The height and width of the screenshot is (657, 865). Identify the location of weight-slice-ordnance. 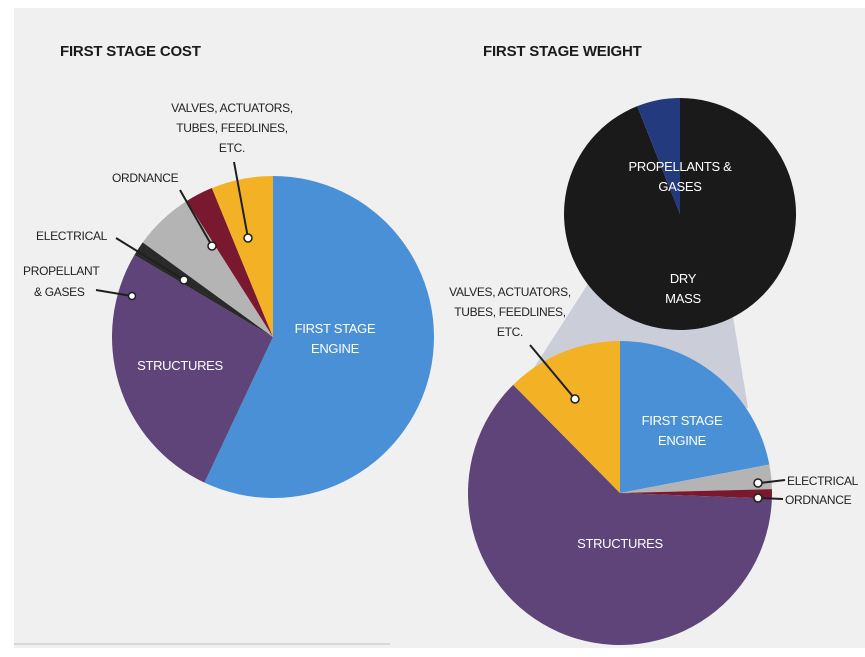
(696, 494).